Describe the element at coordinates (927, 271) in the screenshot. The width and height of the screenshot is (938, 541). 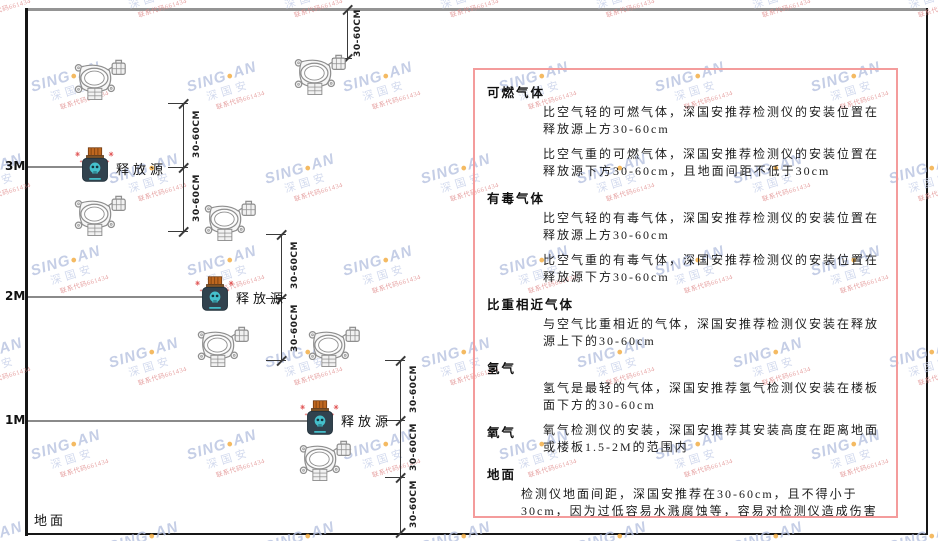
I see `wall-right-line` at that location.